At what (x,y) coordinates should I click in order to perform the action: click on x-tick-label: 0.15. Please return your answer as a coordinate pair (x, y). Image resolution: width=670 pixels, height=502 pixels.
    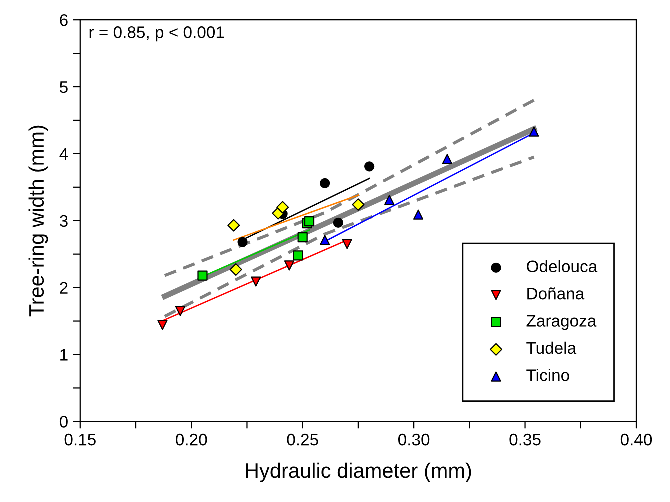
    Looking at the image, I should click on (80, 440).